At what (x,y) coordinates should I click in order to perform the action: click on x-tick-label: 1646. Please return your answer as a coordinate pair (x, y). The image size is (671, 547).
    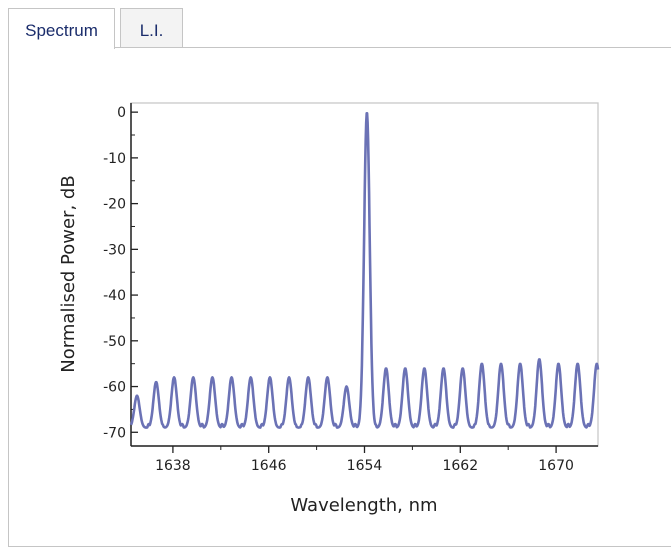
    Looking at the image, I should click on (269, 466).